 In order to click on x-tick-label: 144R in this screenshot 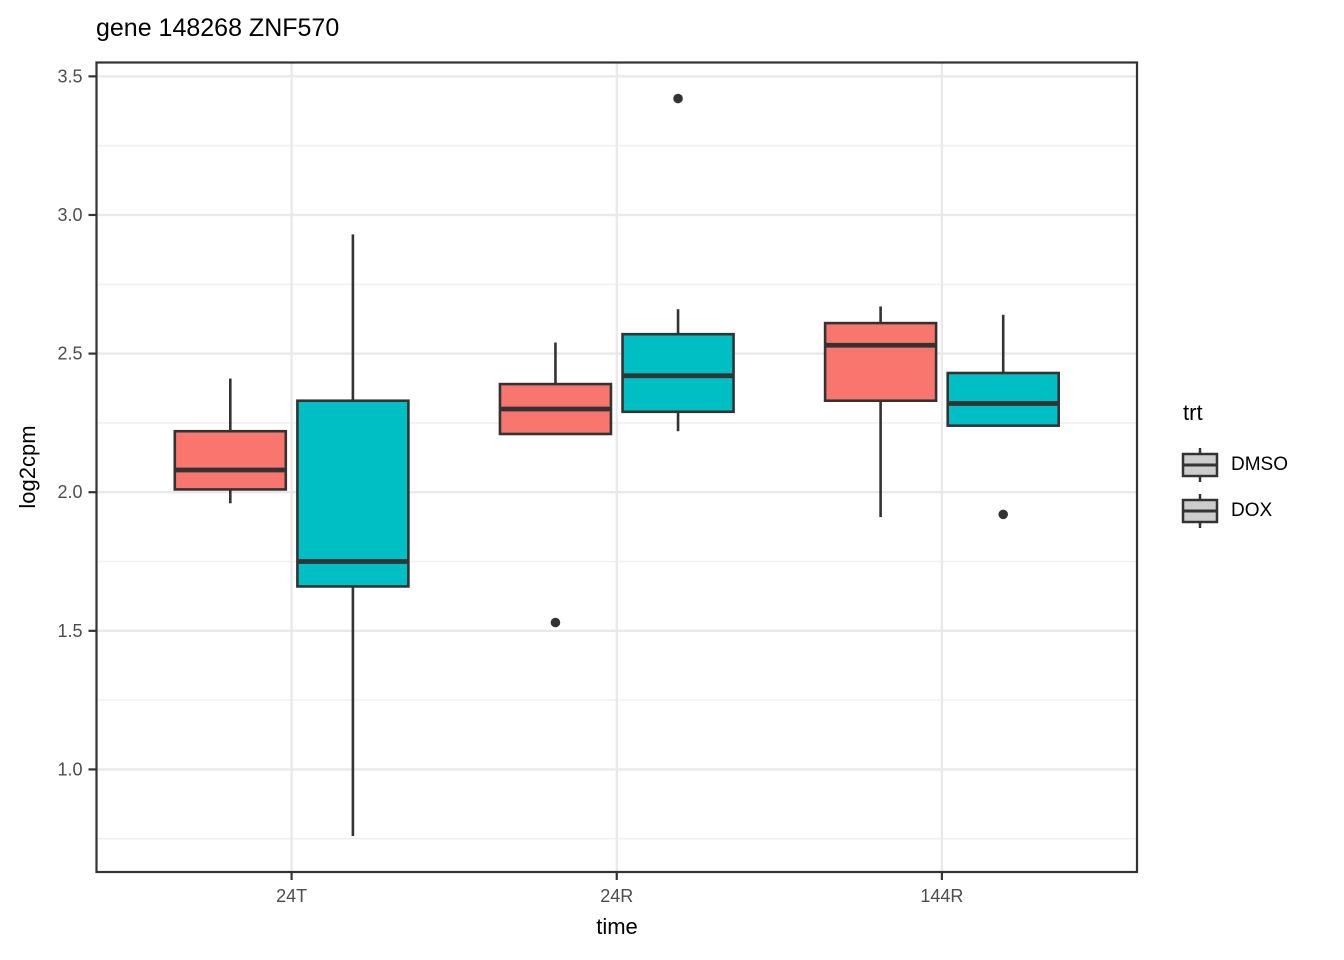, I will do `click(941, 896)`.